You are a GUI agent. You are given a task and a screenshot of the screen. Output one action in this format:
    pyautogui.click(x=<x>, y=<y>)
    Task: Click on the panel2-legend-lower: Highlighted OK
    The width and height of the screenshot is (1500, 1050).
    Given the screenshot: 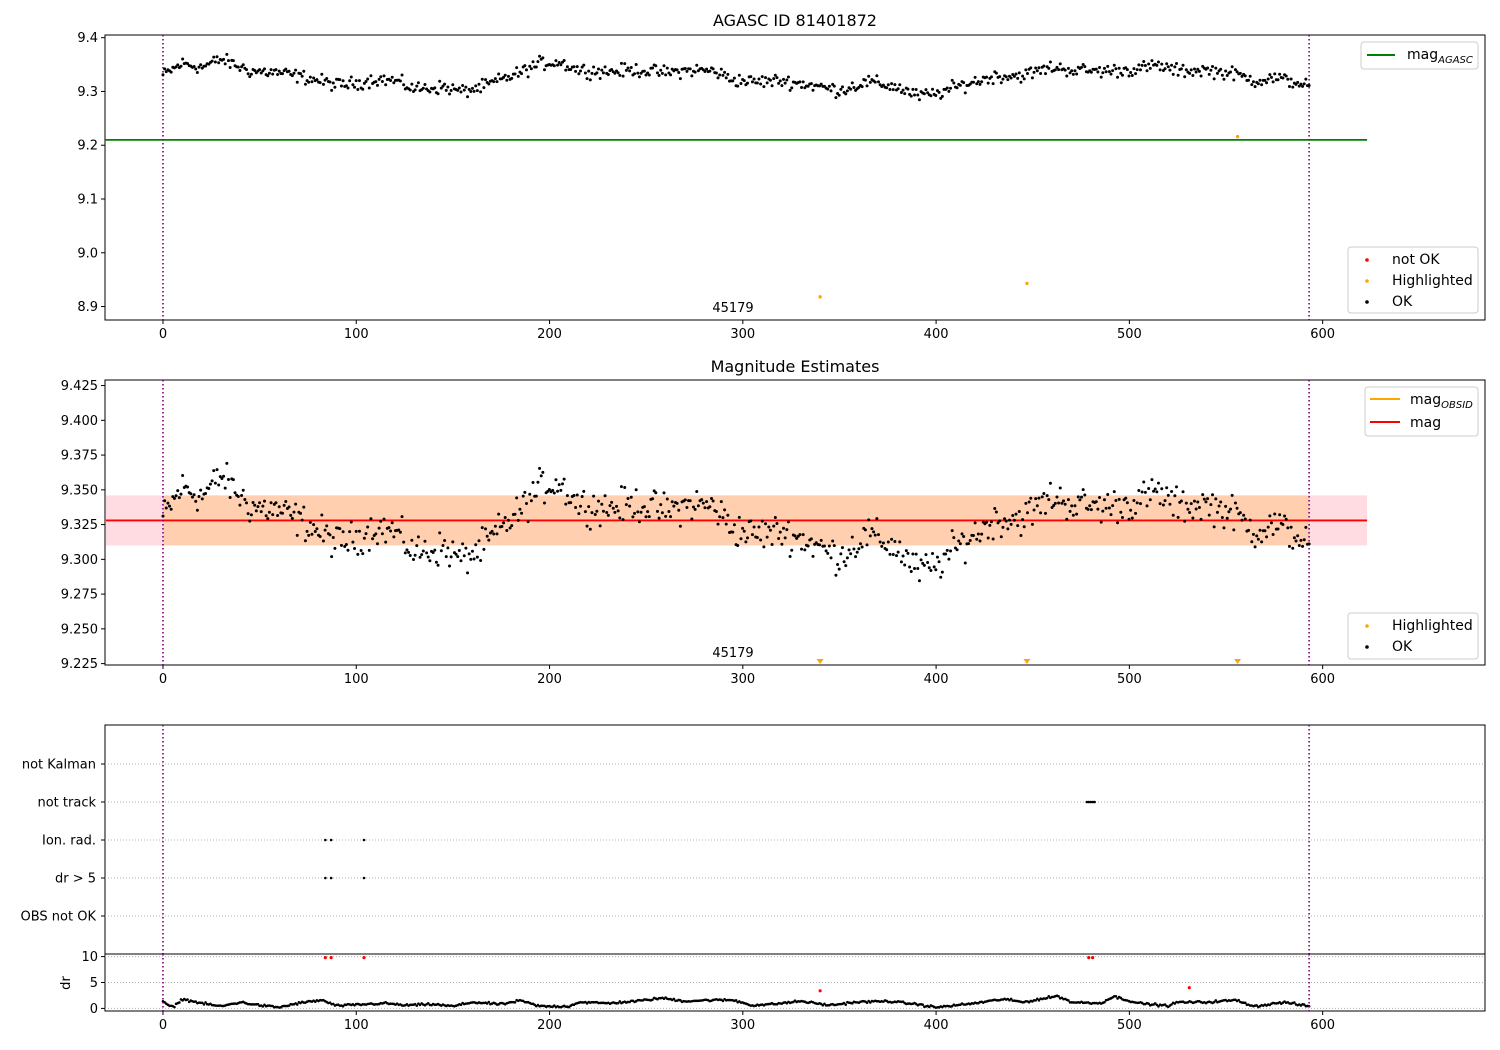 What is the action you would take?
    pyautogui.click(x=1413, y=636)
    